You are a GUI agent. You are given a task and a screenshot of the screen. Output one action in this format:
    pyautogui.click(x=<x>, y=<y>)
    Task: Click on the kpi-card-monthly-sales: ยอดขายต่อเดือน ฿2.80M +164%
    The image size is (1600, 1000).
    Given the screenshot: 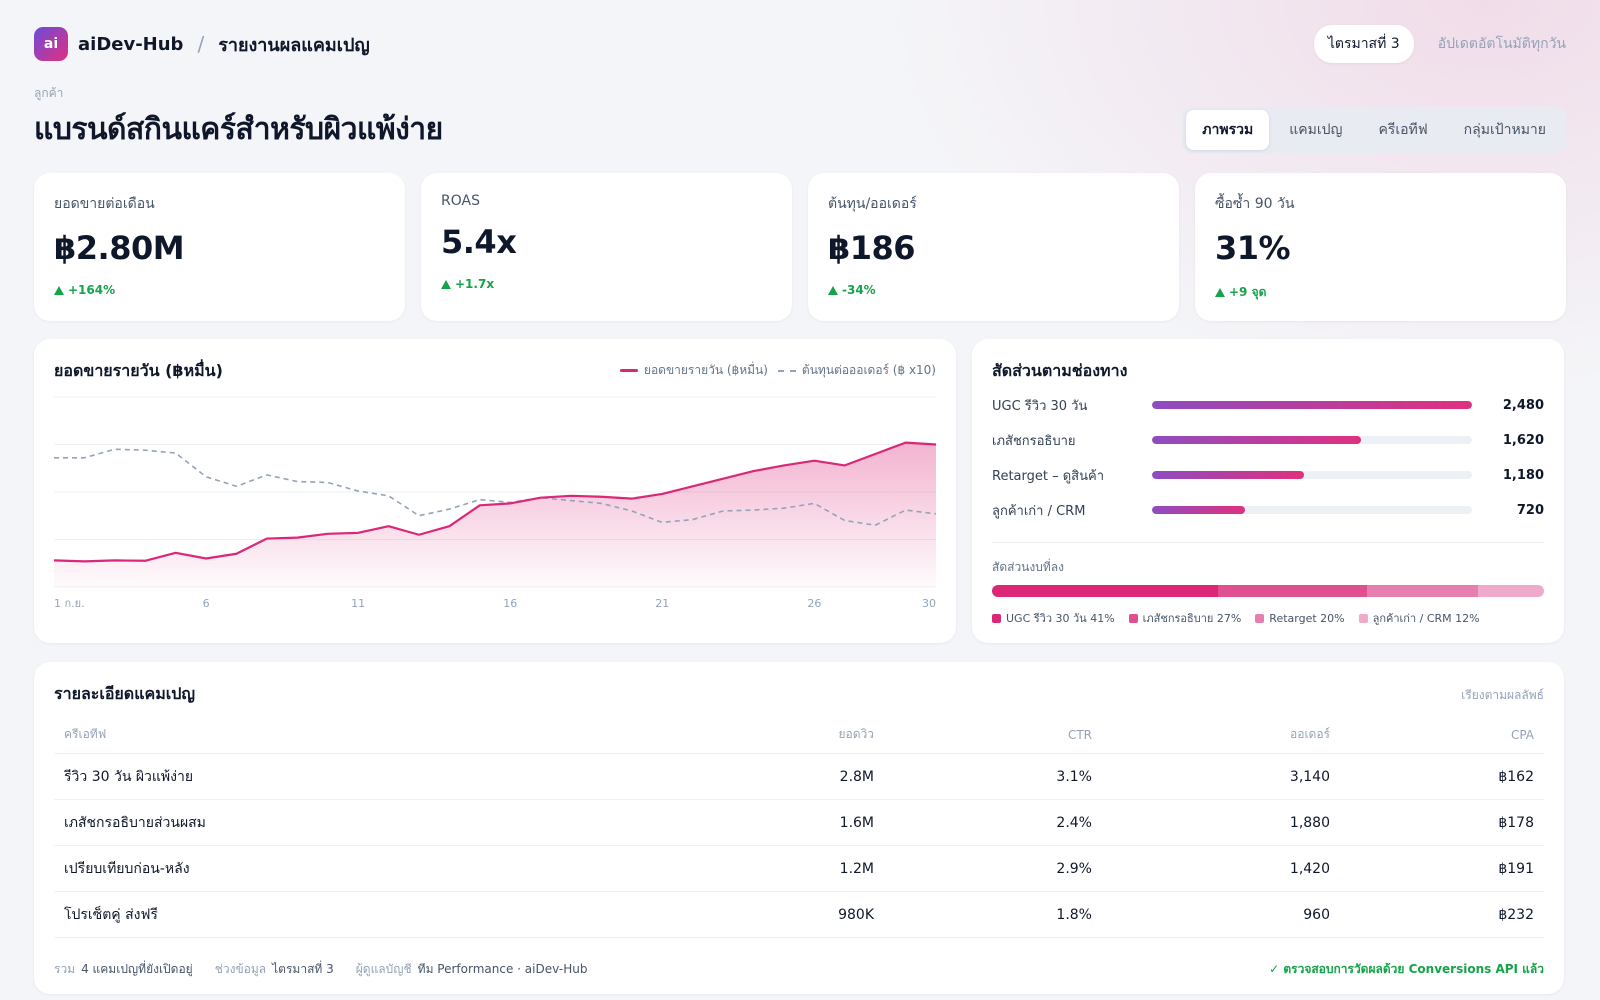 What is the action you would take?
    pyautogui.click(x=219, y=247)
    